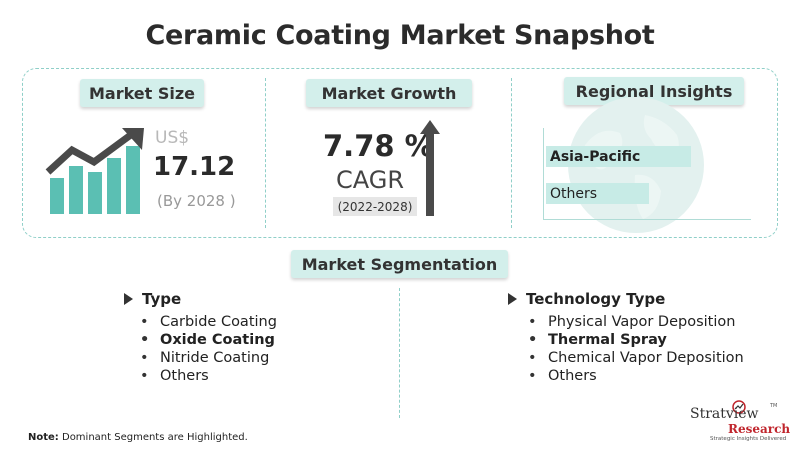 The width and height of the screenshot is (800, 450). I want to click on logo-emblem-icon, so click(739, 407).